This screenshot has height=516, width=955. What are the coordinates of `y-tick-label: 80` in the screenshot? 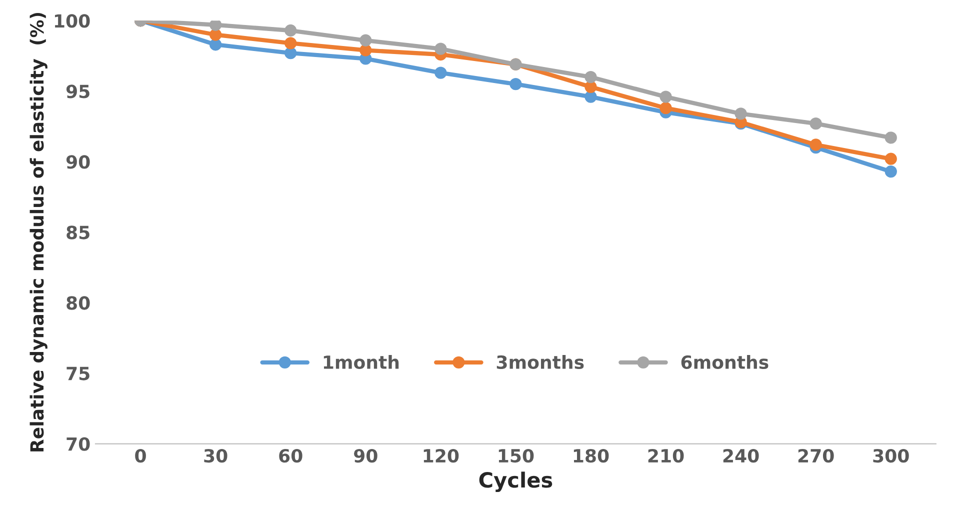 It's located at (78, 303).